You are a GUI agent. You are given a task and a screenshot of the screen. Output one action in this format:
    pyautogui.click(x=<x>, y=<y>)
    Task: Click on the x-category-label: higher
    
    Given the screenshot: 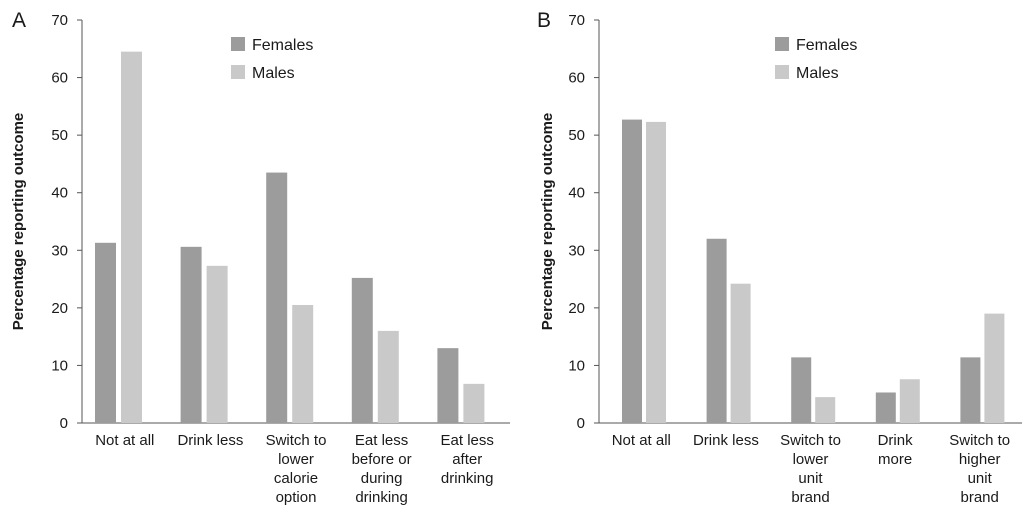 What is the action you would take?
    pyautogui.click(x=980, y=459)
    